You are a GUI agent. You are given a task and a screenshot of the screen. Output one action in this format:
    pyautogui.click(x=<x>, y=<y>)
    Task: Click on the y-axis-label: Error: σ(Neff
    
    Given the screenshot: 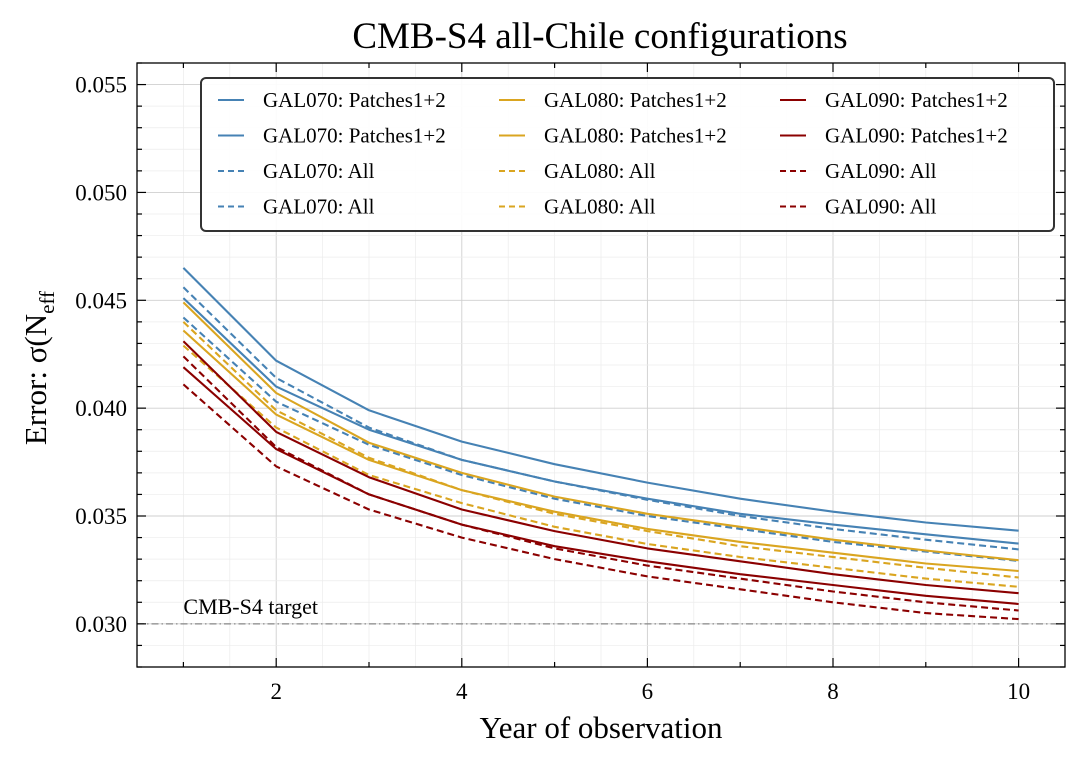 What is the action you would take?
    pyautogui.click(x=38, y=368)
    